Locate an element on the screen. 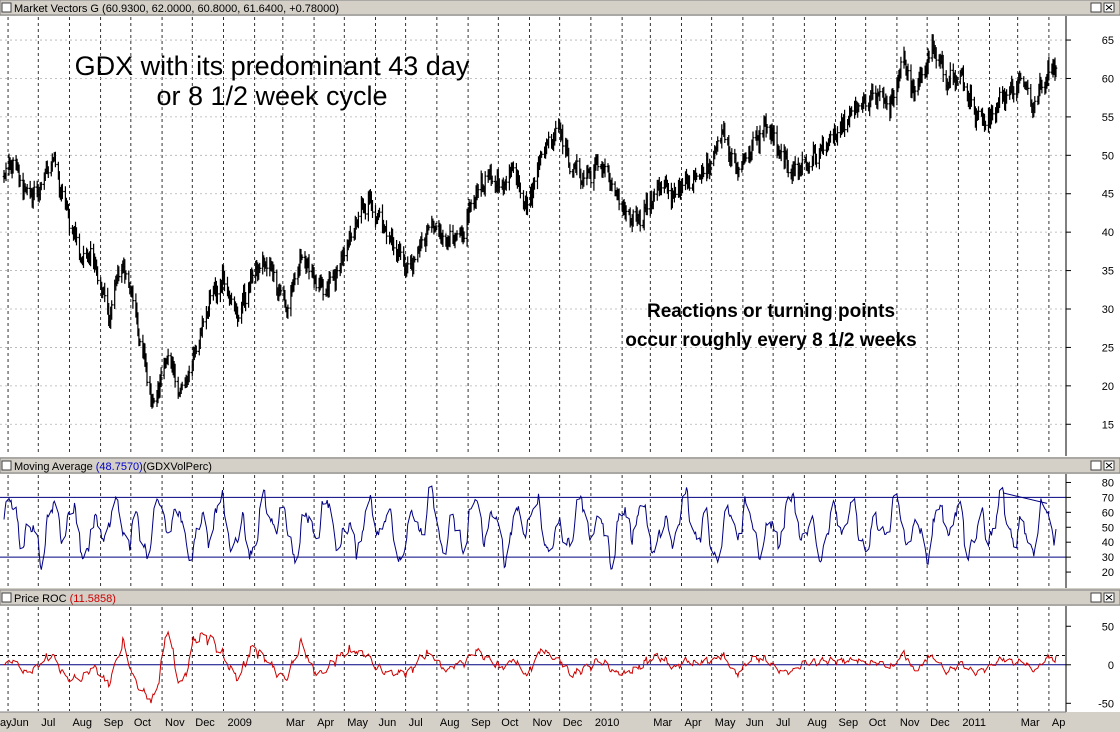 Image resolution: width=1120 pixels, height=732 pixels. x-tick-label: Aug is located at coordinates (450, 723).